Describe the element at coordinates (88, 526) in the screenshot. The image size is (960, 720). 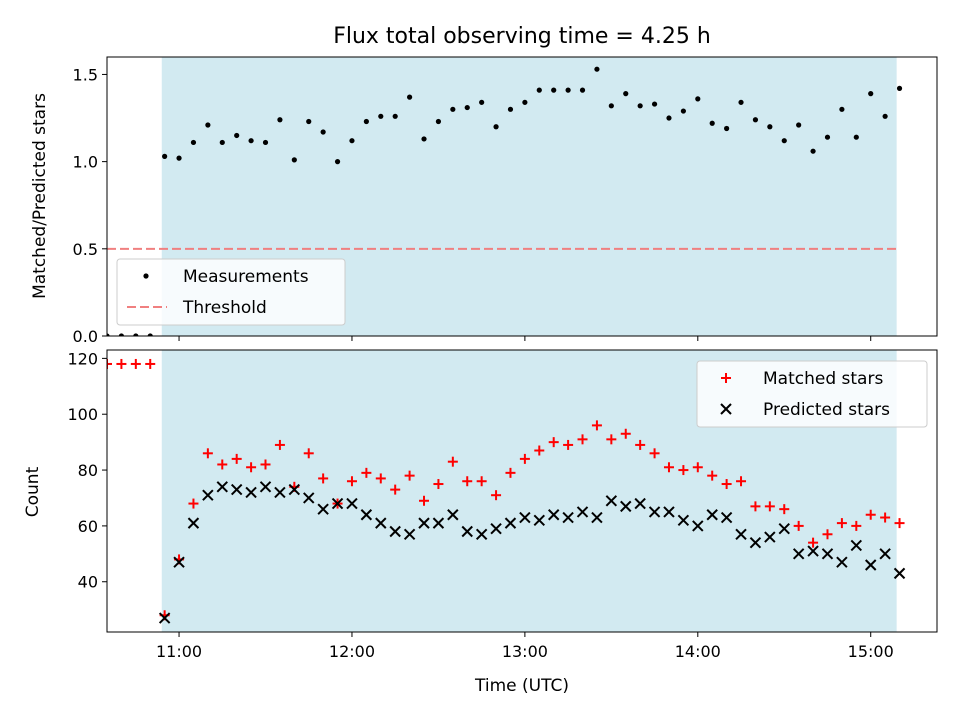
I see `bottom-y-tick-label: 60` at that location.